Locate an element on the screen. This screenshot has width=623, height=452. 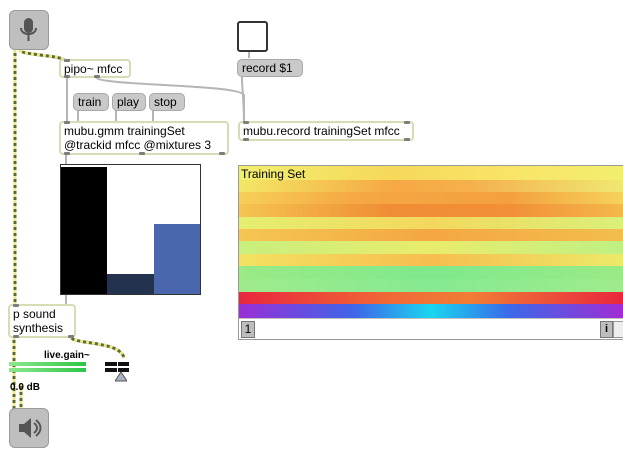
record-toggle is located at coordinates (252, 36).